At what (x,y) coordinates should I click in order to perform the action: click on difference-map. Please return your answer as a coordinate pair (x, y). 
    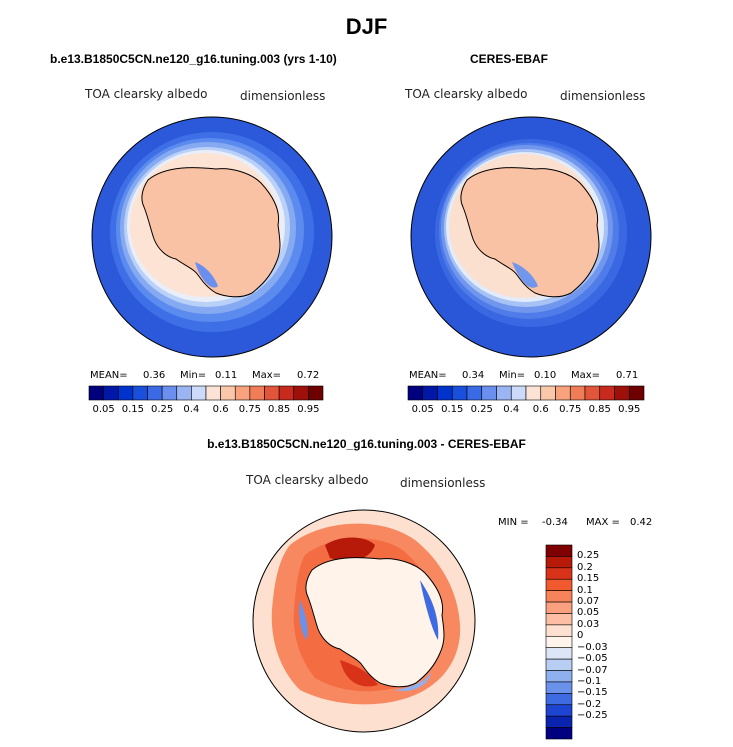
    Looking at the image, I should click on (364, 621).